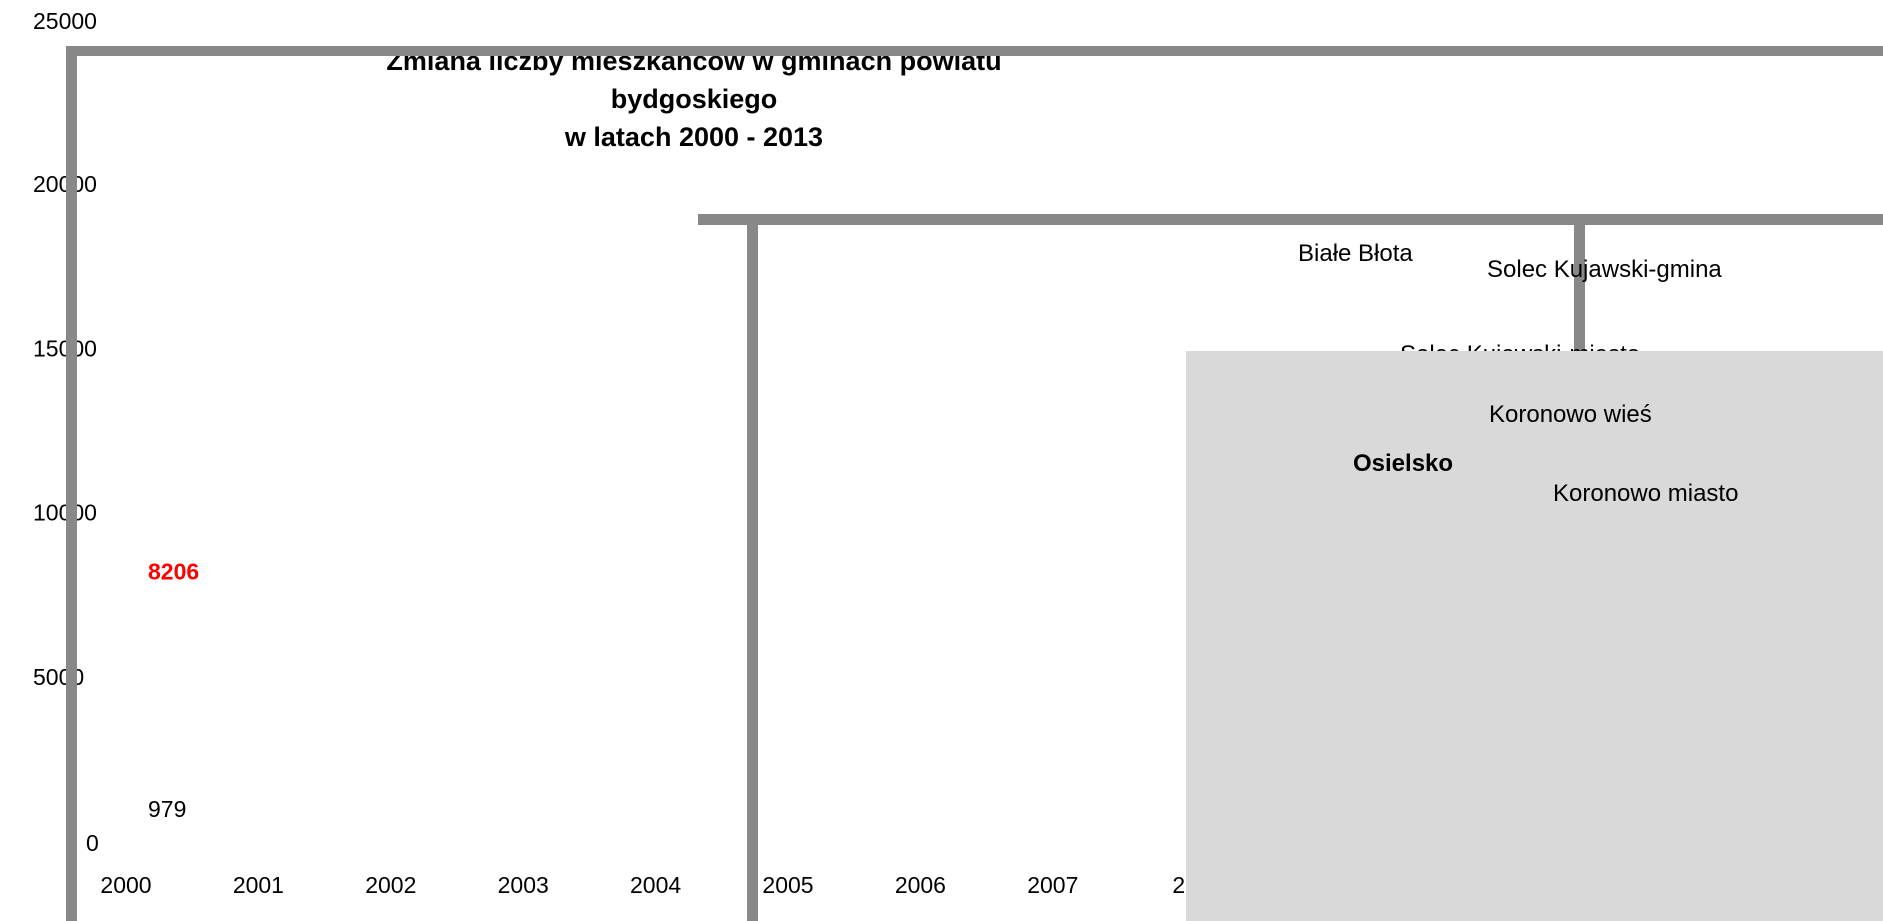 Image resolution: width=1883 pixels, height=921 pixels. I want to click on inner-frame-top, so click(1290, 219).